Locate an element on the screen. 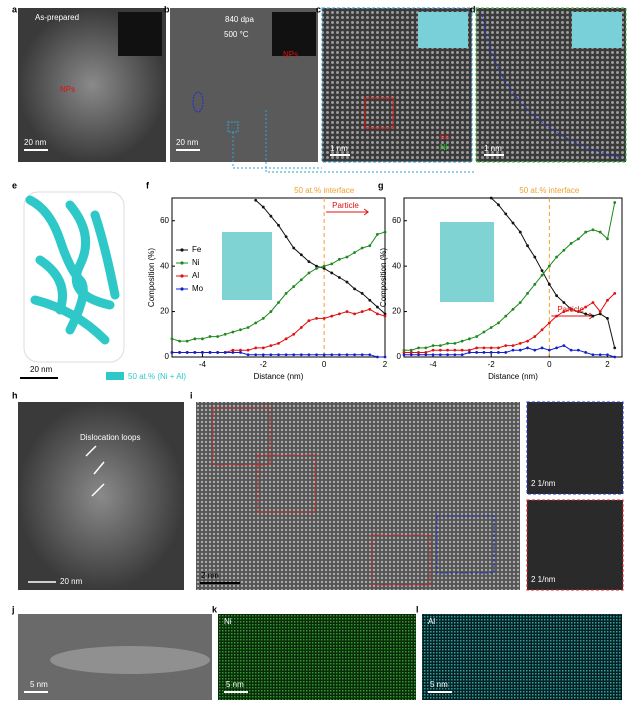 The width and height of the screenshot is (635, 706). x-tick-label: 0 is located at coordinates (324, 364).